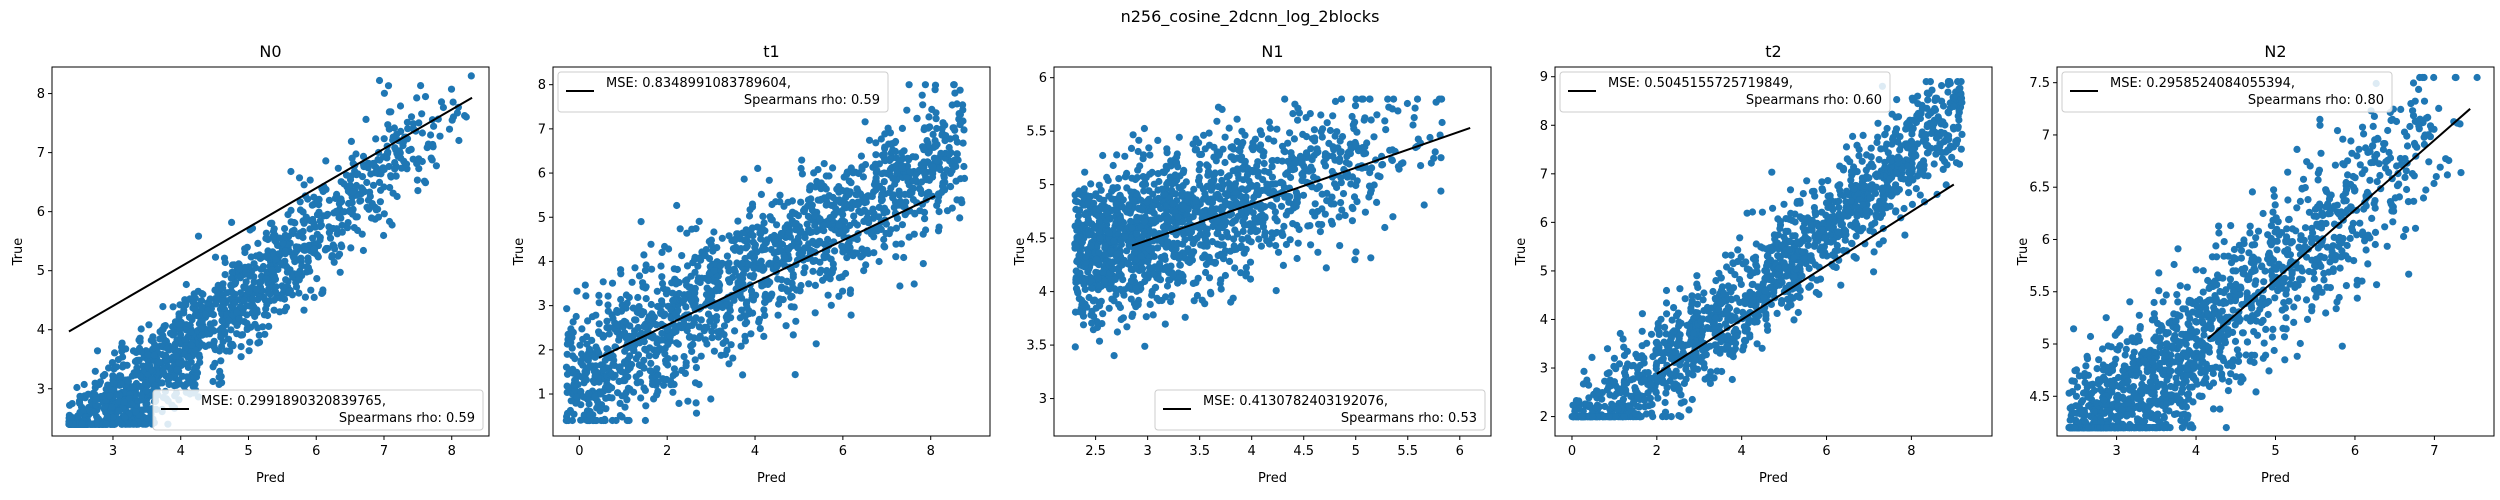 This screenshot has height=500, width=2500. What do you see at coordinates (407, 418) in the screenshot?
I see `legend-spearman: Spearmans rho: 0.59` at bounding box center [407, 418].